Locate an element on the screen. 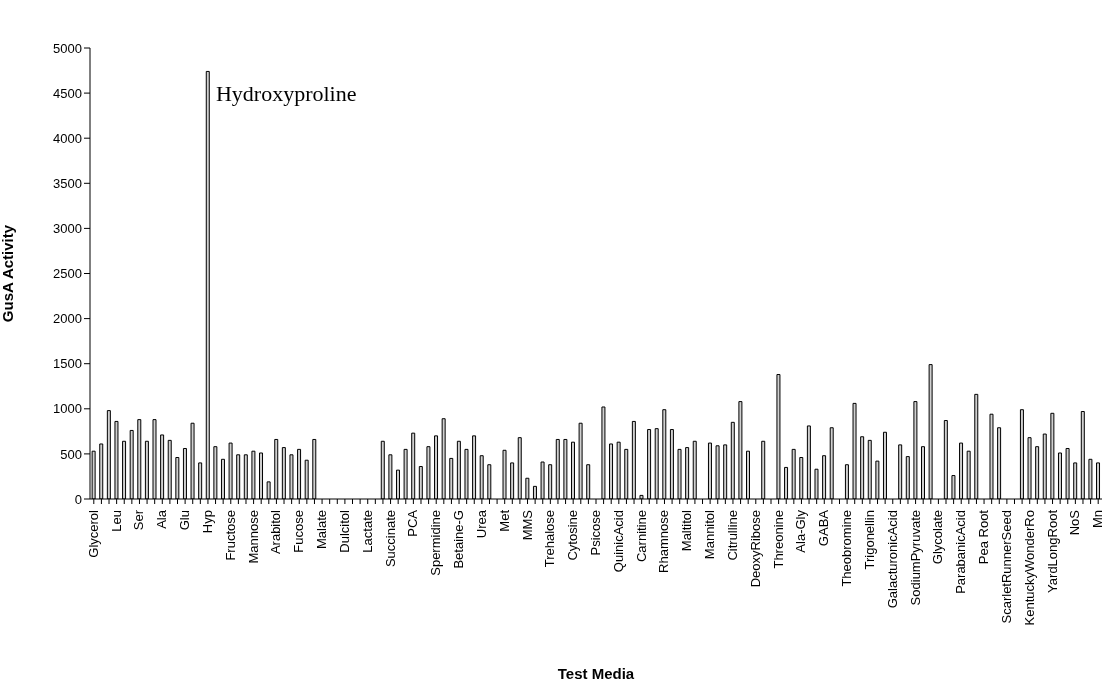 Image resolution: width=1102 pixels, height=687 pixels. y-tick-label: 4500 is located at coordinates (67, 93).